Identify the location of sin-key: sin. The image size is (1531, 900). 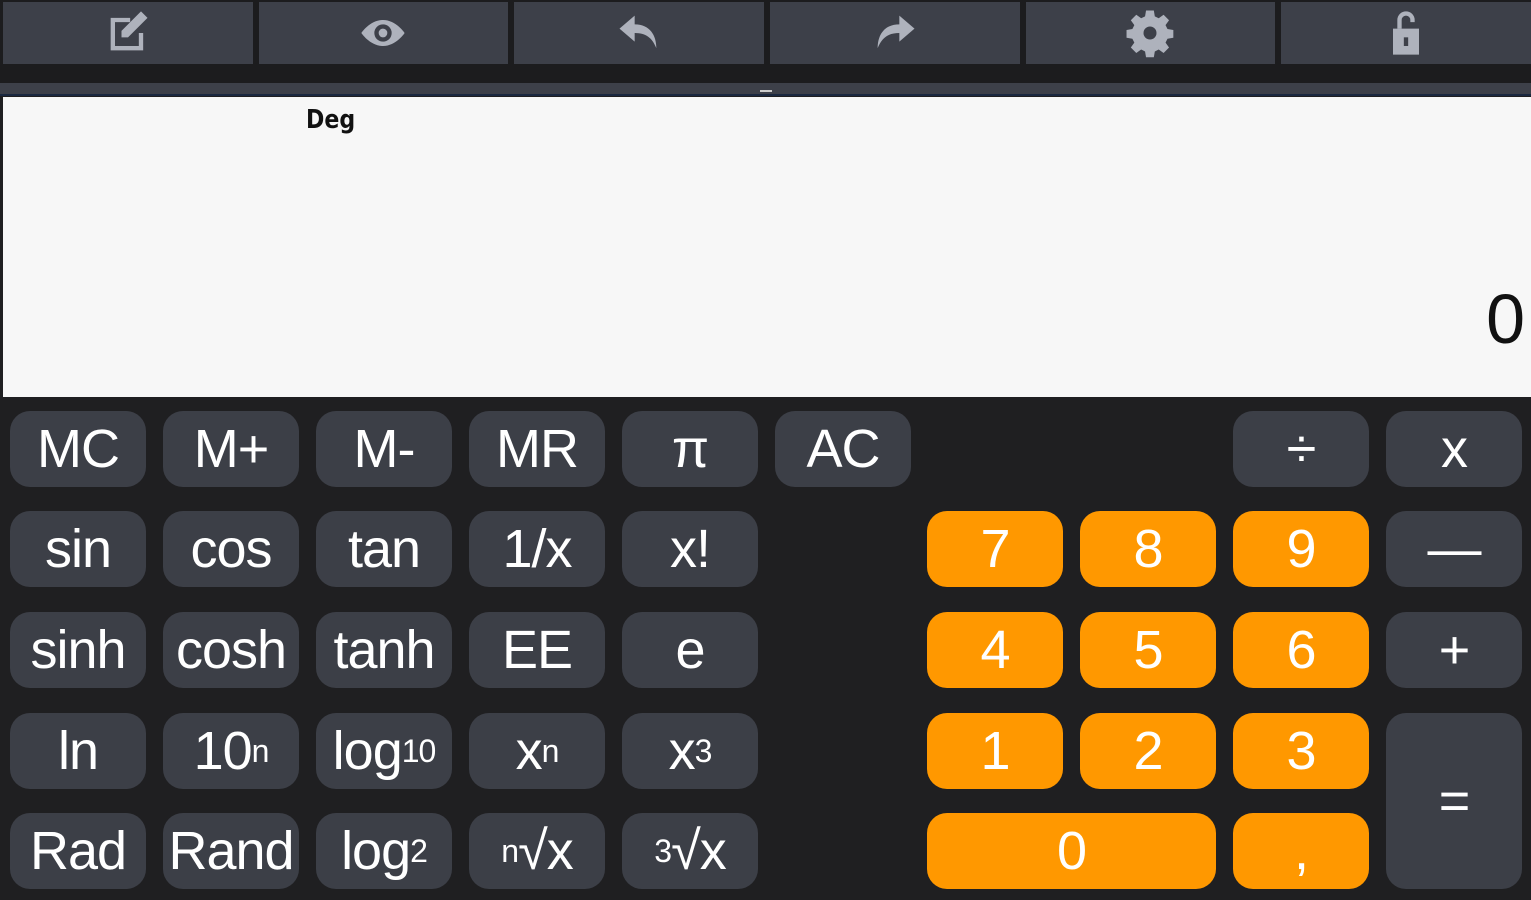
(78, 549).